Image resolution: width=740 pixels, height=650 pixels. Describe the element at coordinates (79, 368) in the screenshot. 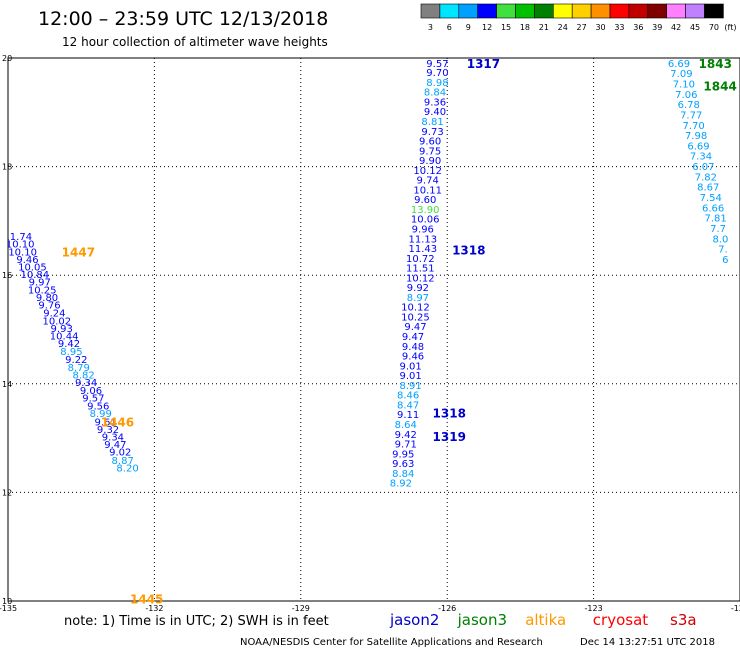

I see `wave-height-point: 8.79` at that location.